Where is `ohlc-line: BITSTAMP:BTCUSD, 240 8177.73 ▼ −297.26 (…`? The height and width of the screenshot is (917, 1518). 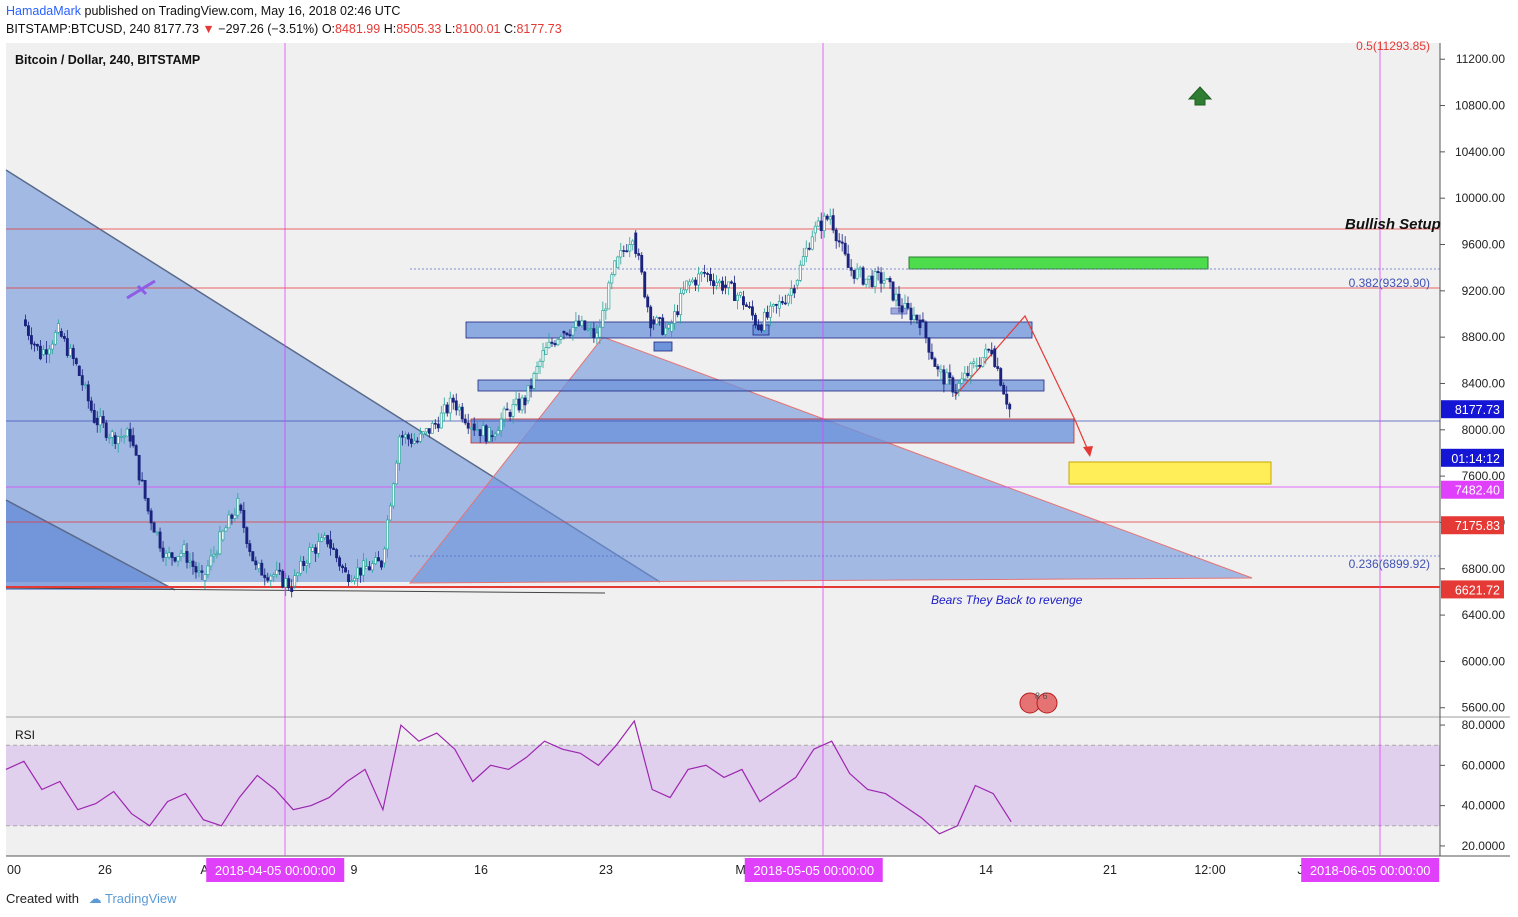 ohlc-line: BITSTAMP:BTCUSD, 240 8177.73 ▼ −297.26 (… is located at coordinates (284, 29).